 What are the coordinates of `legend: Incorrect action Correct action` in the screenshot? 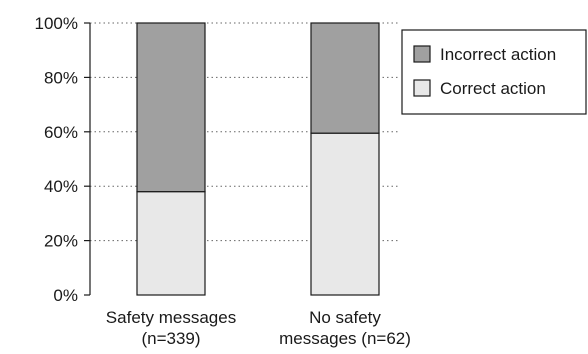 It's located at (494, 72).